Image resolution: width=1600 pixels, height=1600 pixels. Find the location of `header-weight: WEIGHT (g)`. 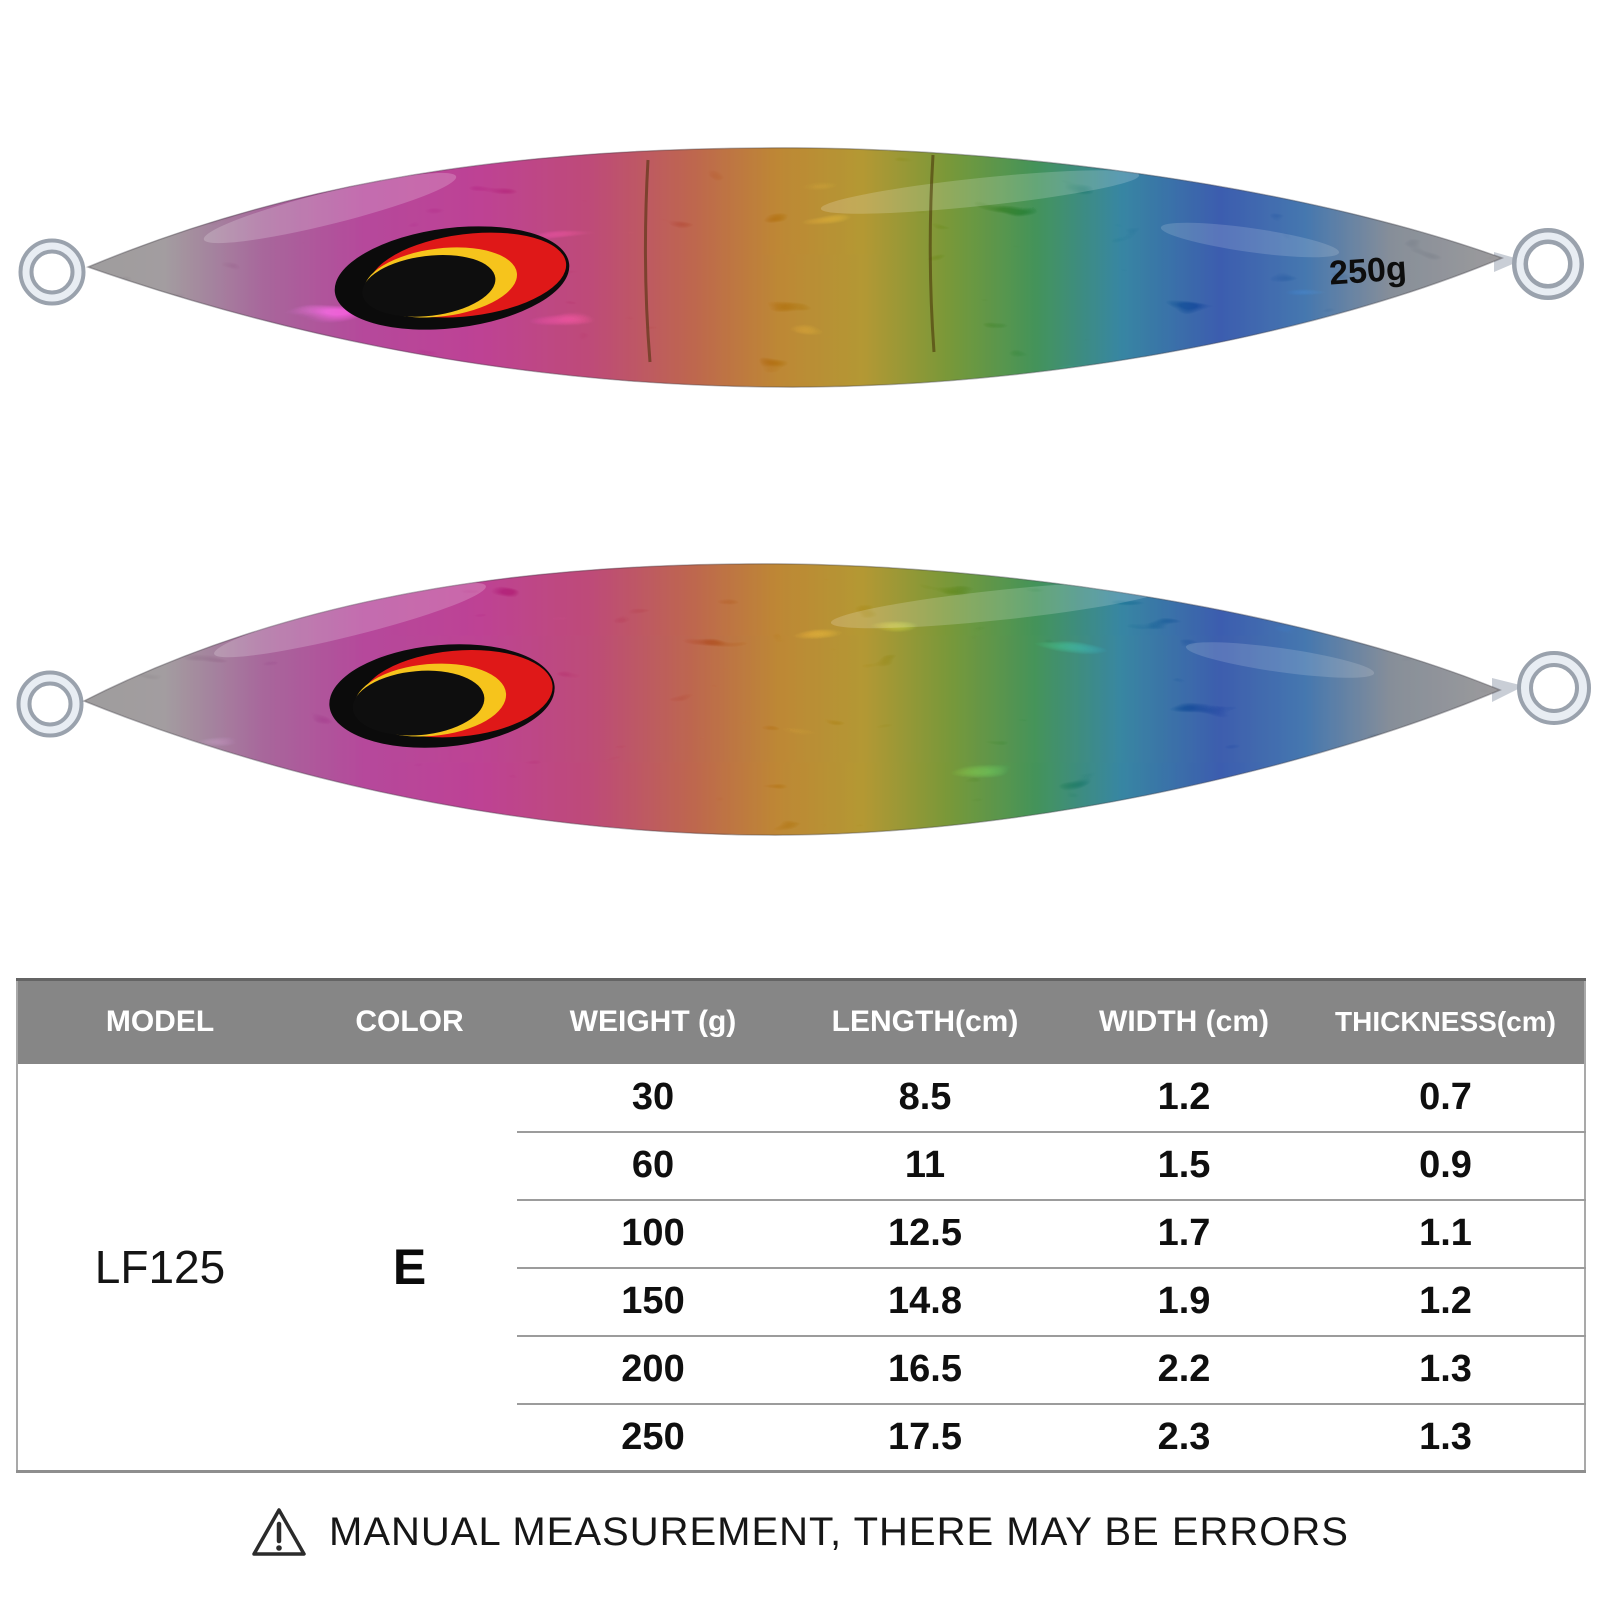

header-weight: WEIGHT (g) is located at coordinates (653, 1021).